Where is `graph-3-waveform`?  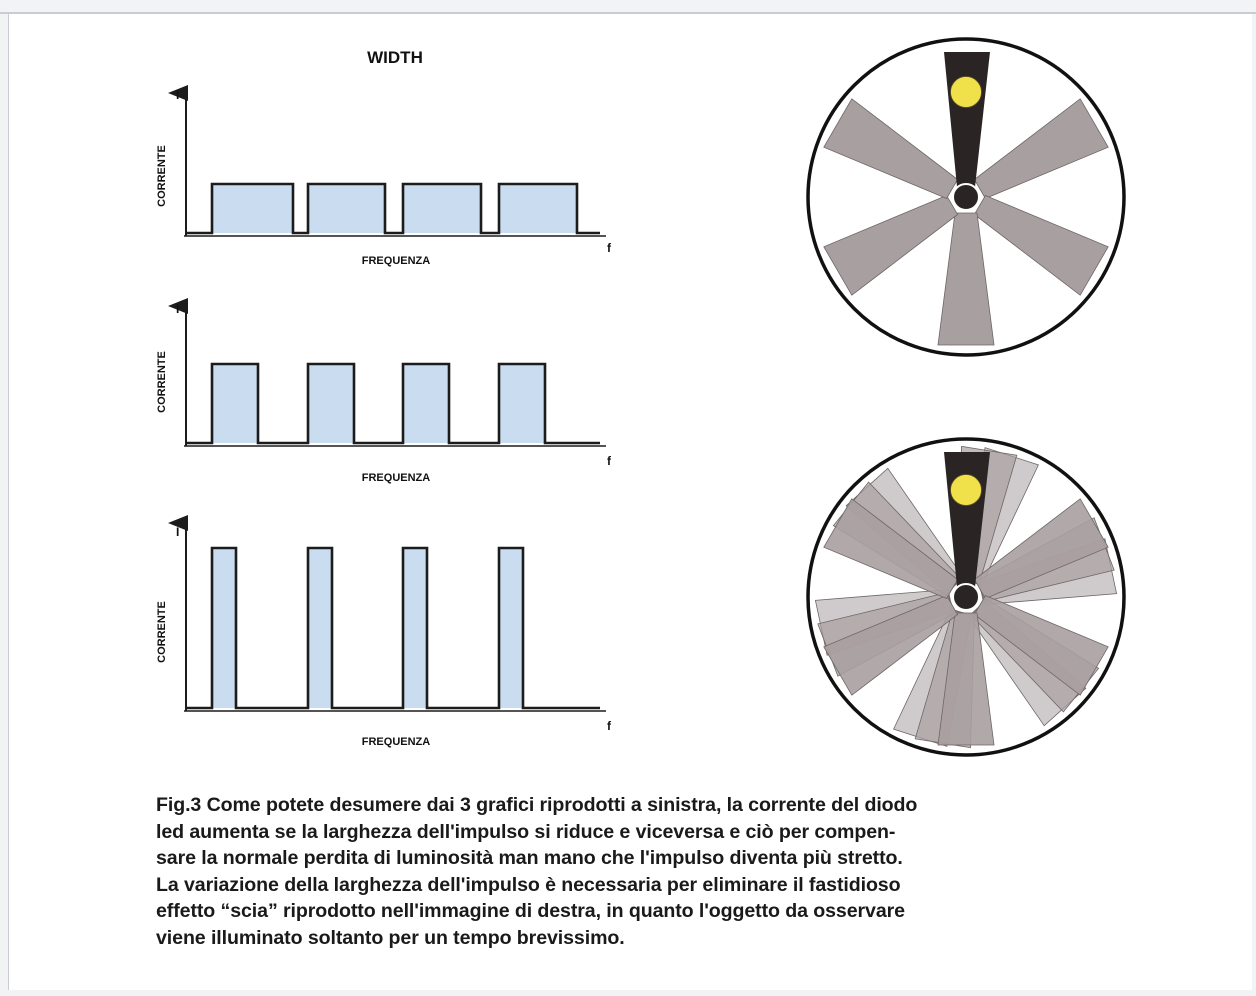
graph-3-waveform is located at coordinates (393, 628).